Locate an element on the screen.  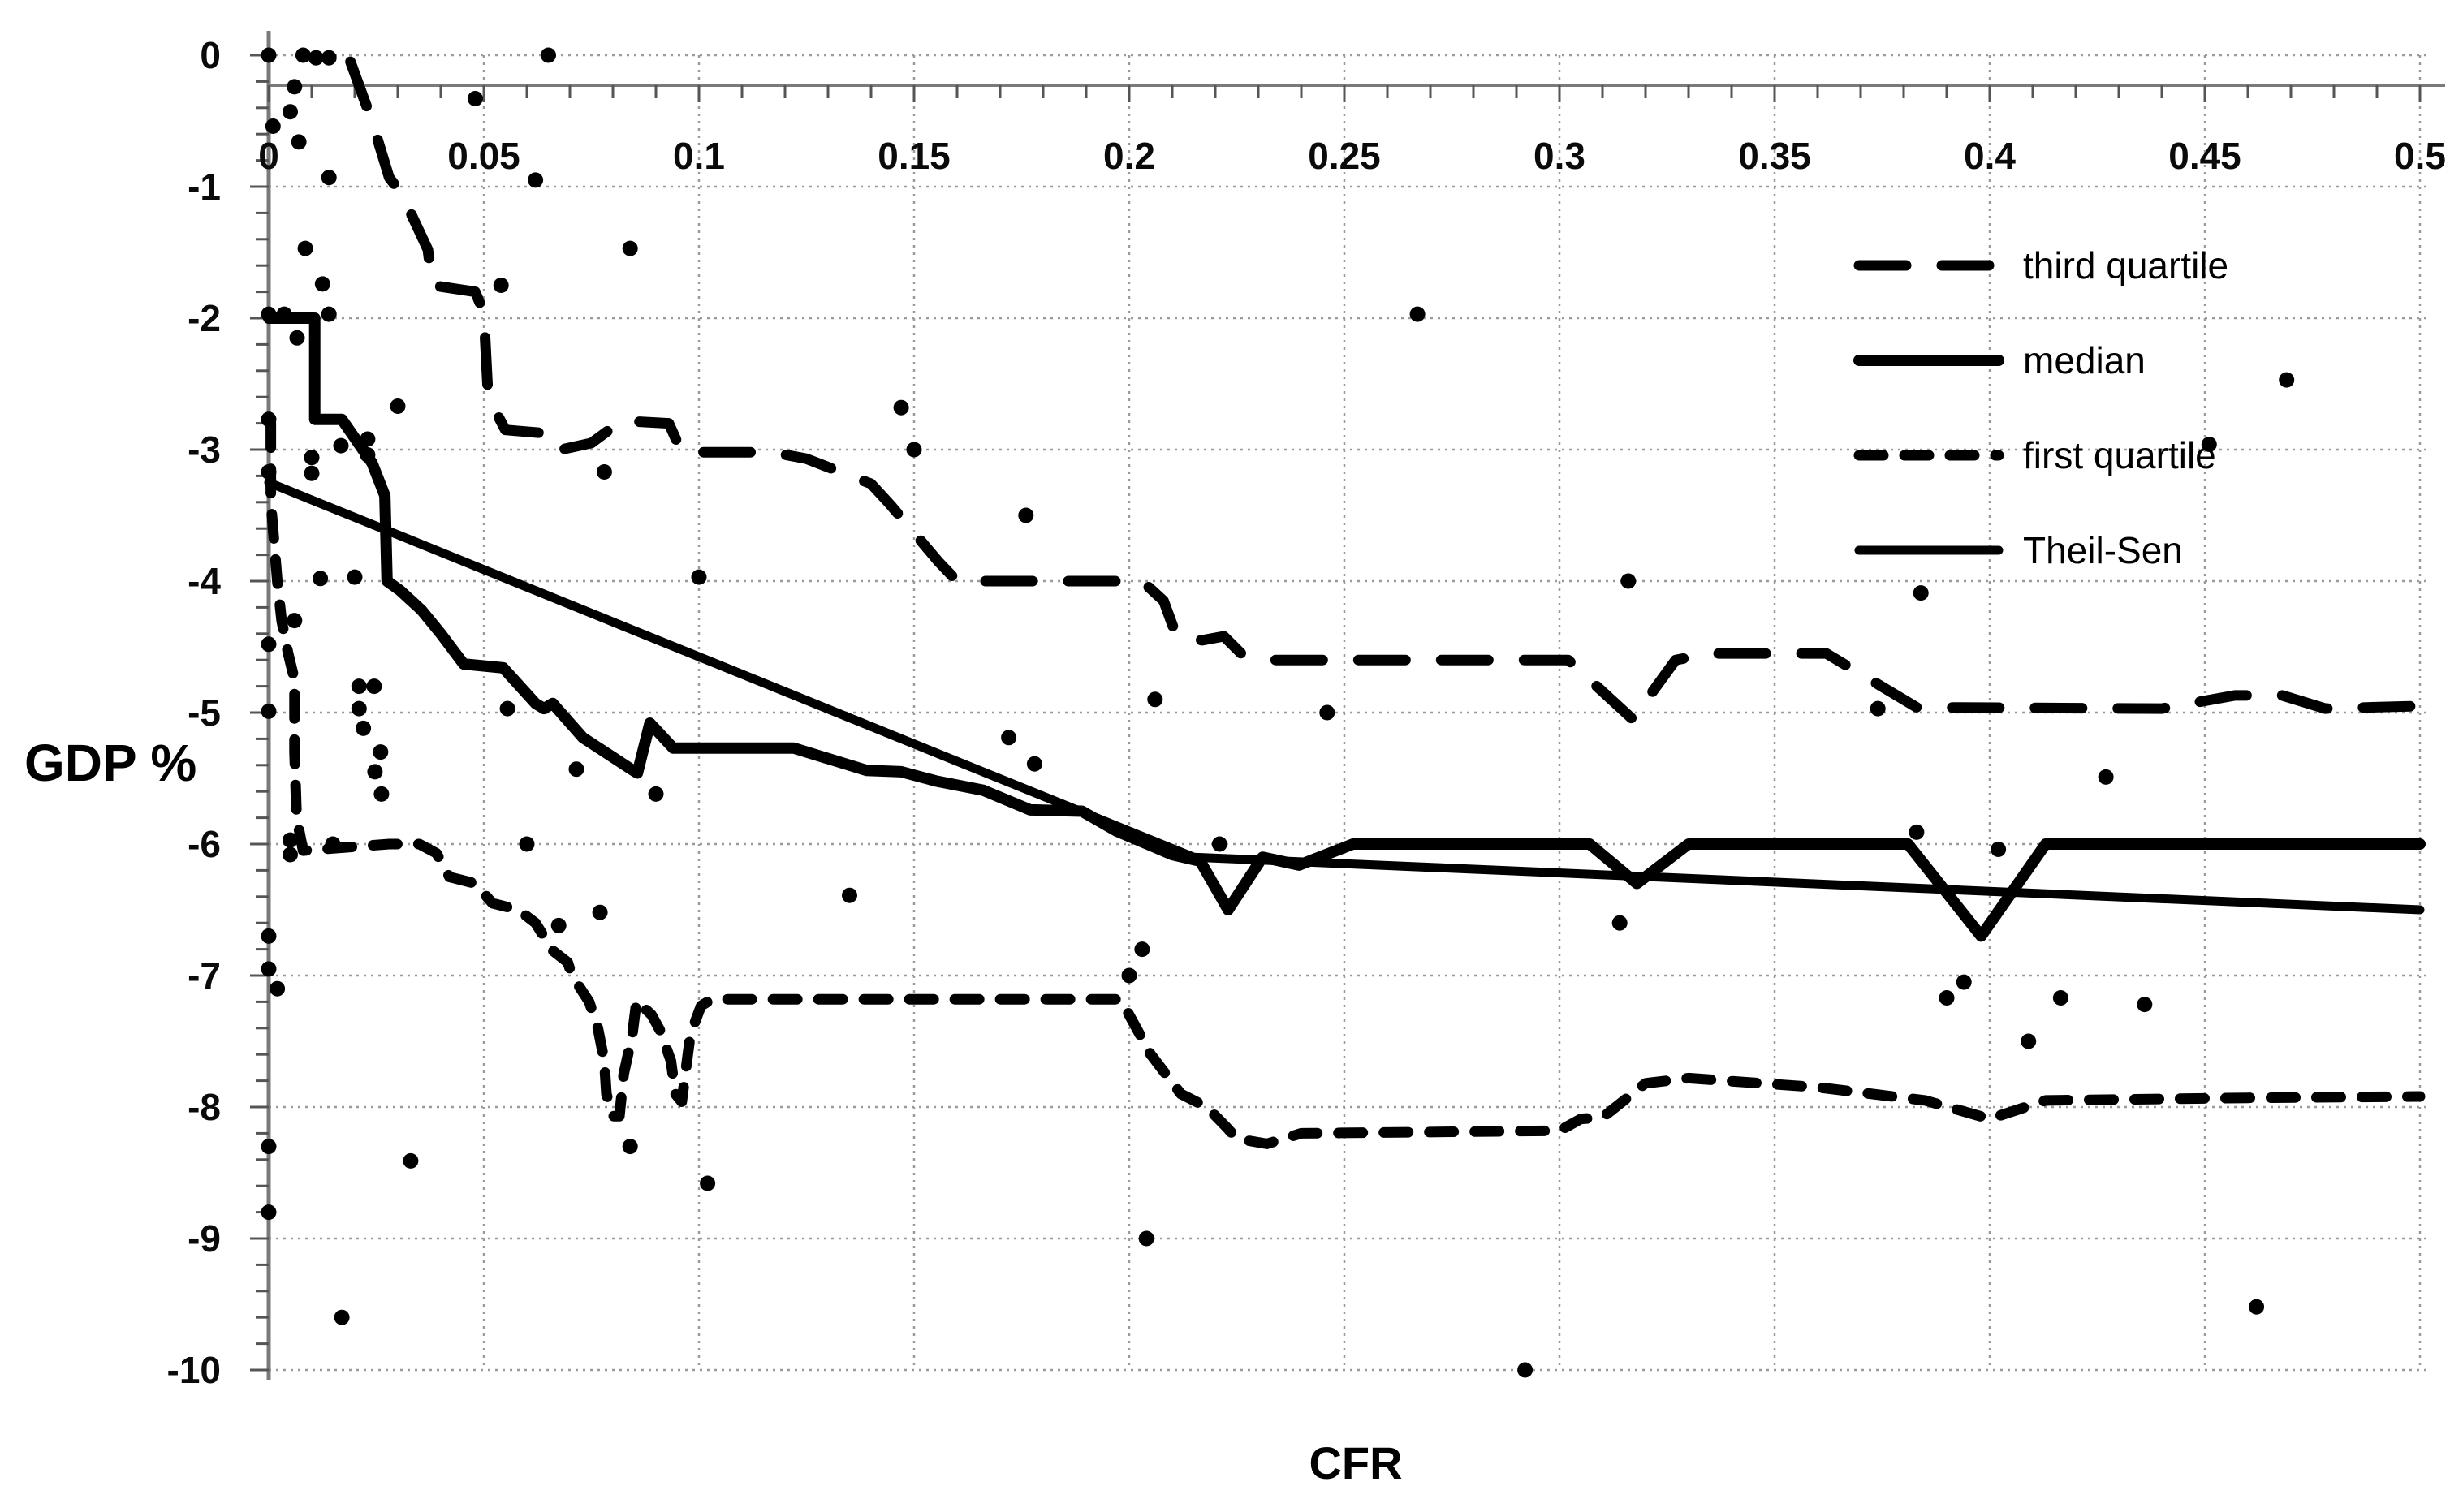
x-axis-title: CFR is located at coordinates (1355, 1463).